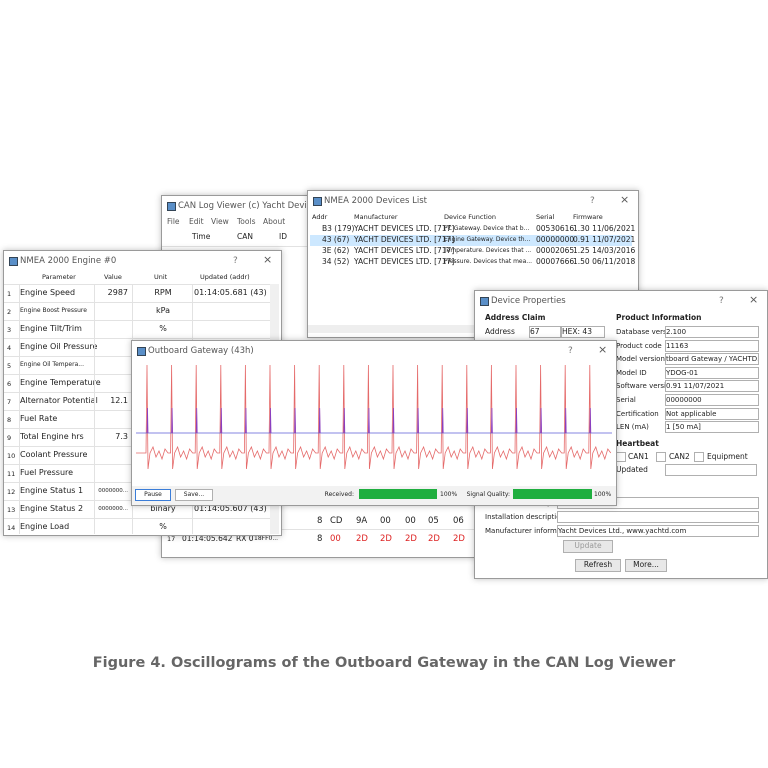 This screenshot has height=768, width=768. What do you see at coordinates (45, 526) in the screenshot?
I see `parameter: Engine Load` at bounding box center [45, 526].